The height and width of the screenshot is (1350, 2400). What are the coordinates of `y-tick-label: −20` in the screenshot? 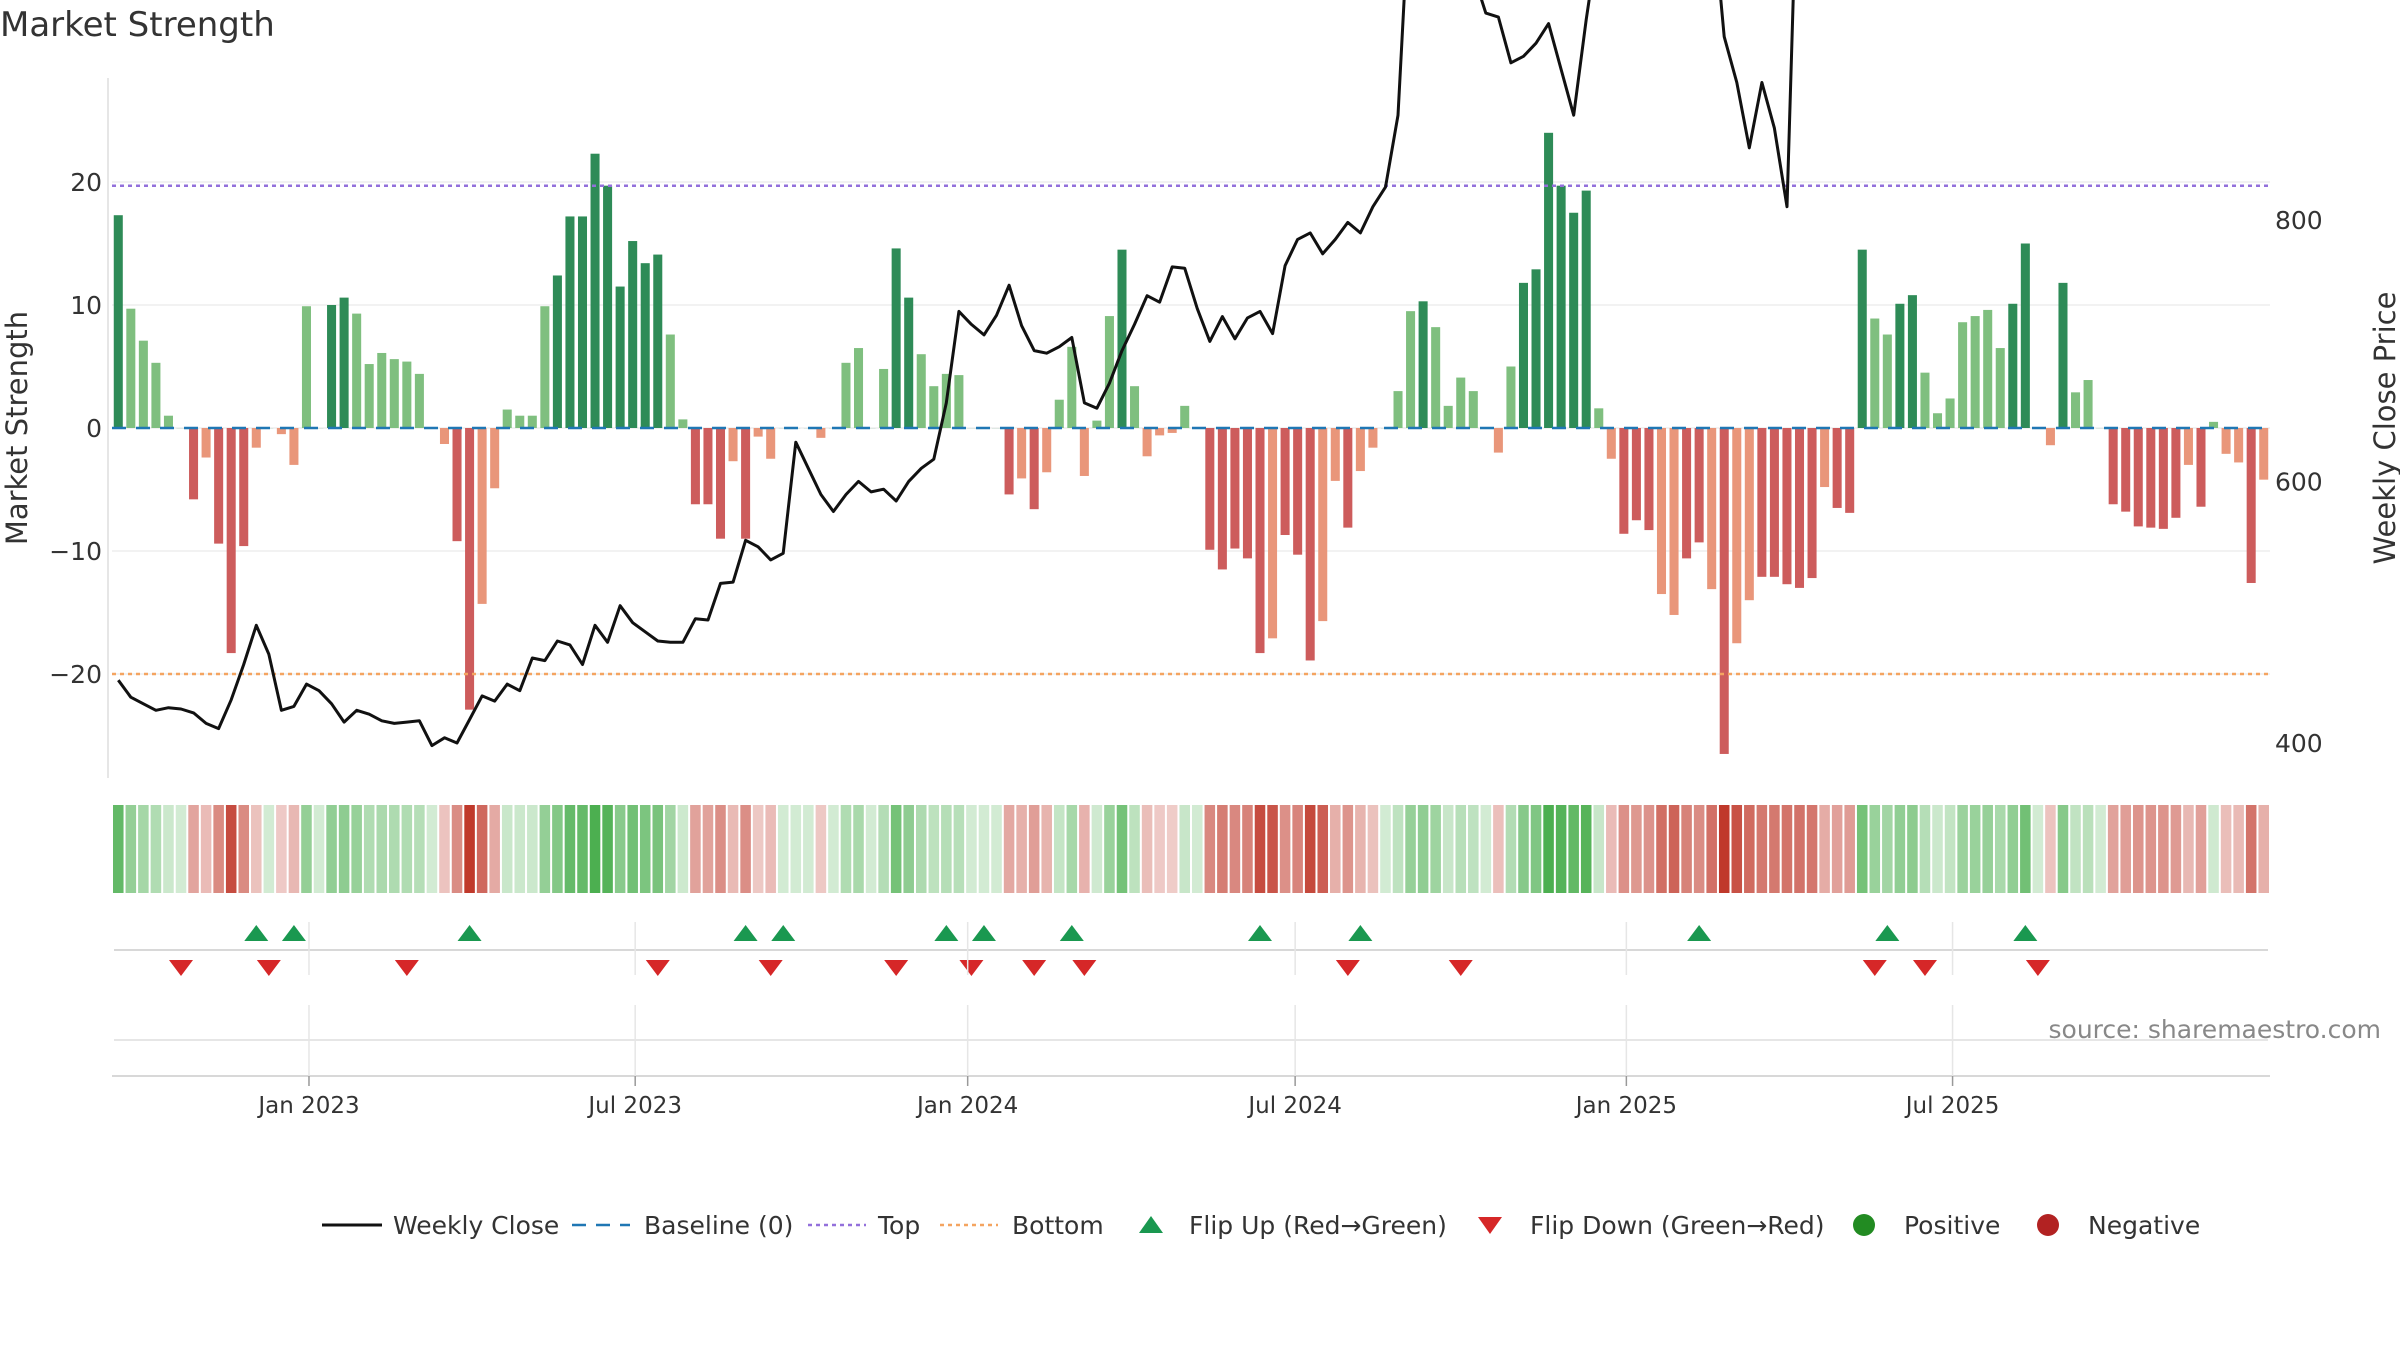 It's located at (75, 674).